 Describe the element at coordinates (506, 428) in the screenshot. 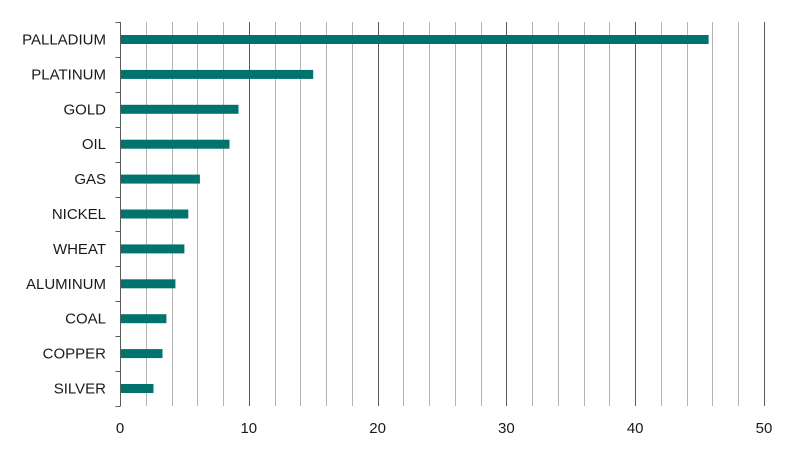

I see `x-tick-label: 30` at that location.